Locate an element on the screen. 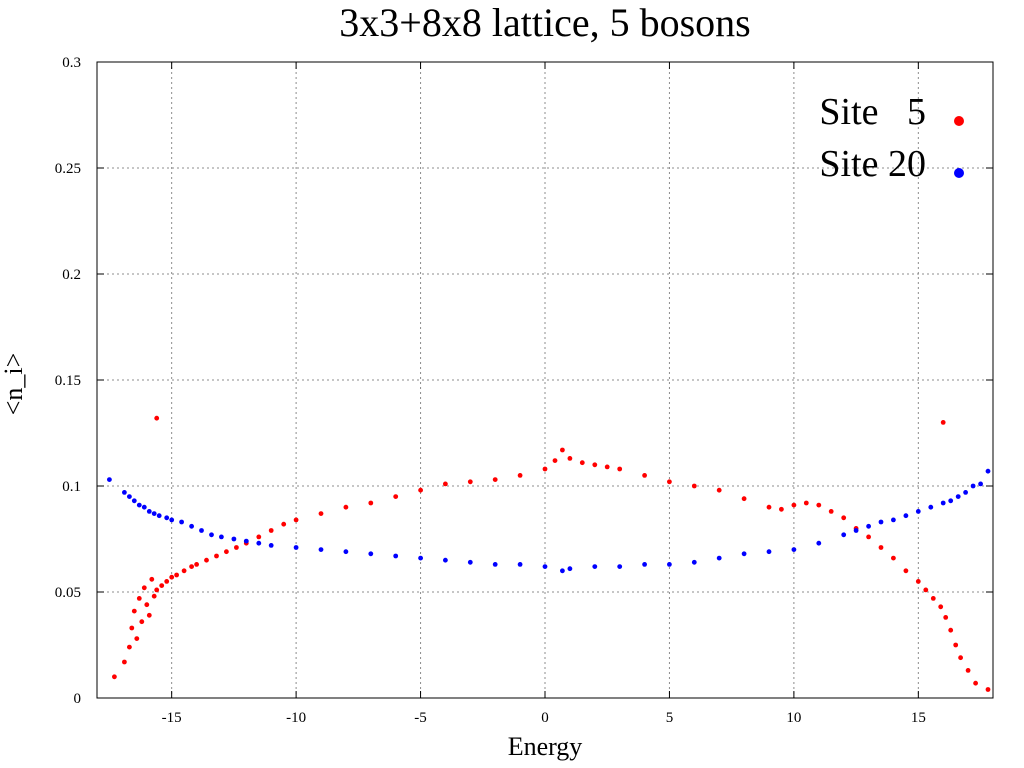 The width and height of the screenshot is (1024, 768). x-tick-label: -15 is located at coordinates (172, 718).